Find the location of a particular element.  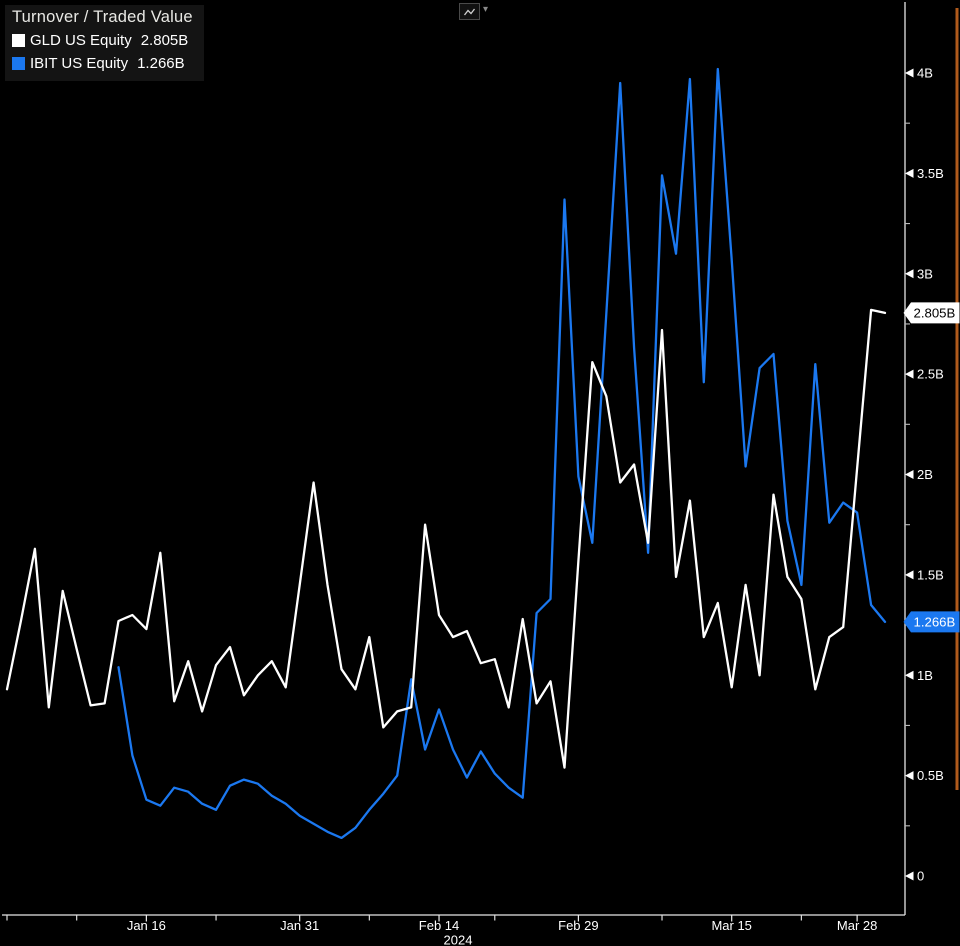

ibit-series-swatch-icon is located at coordinates (18, 63).